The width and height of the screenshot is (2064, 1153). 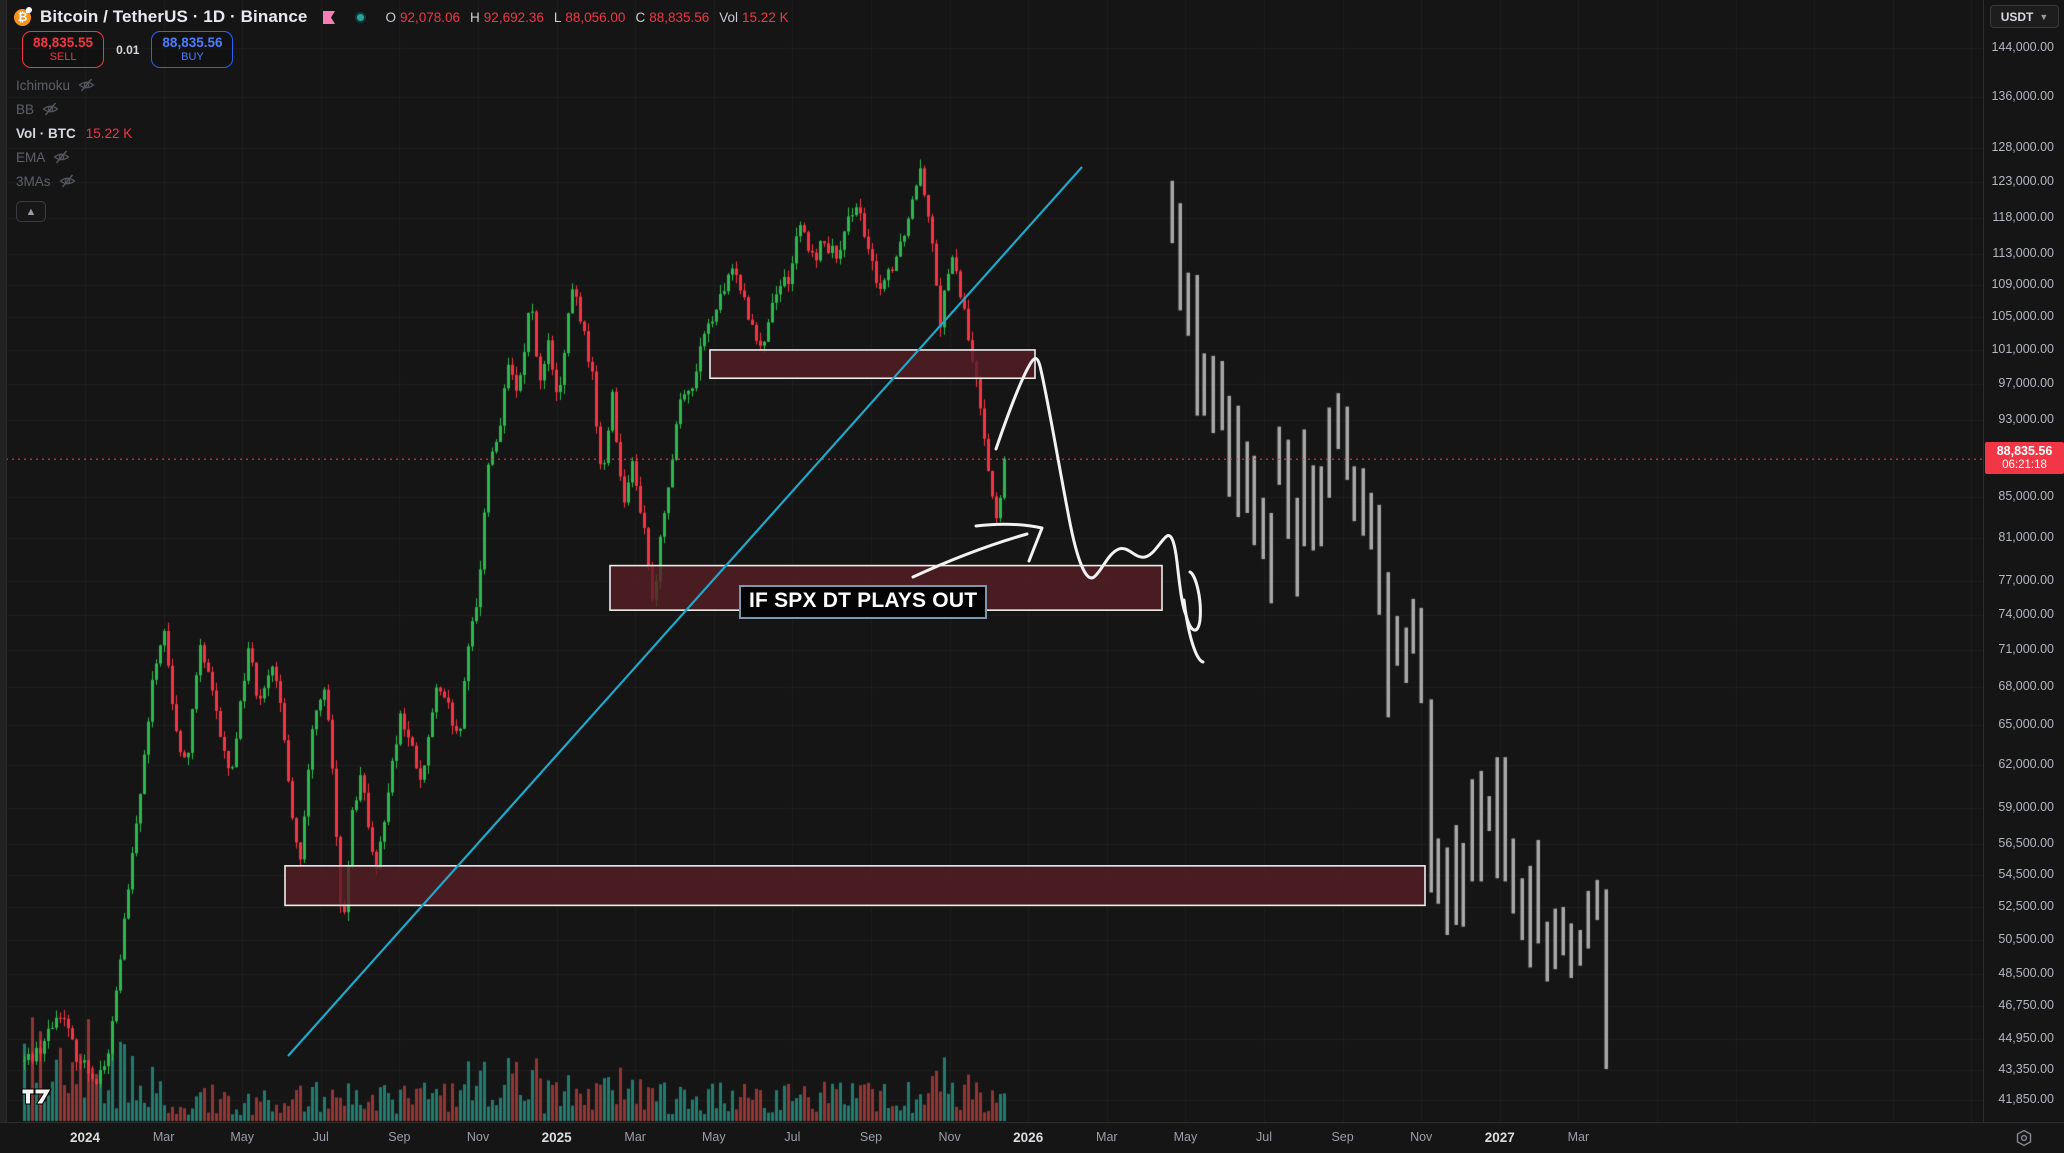 I want to click on indicator-row: Vol · BTC 15.22 K, so click(x=74, y=133).